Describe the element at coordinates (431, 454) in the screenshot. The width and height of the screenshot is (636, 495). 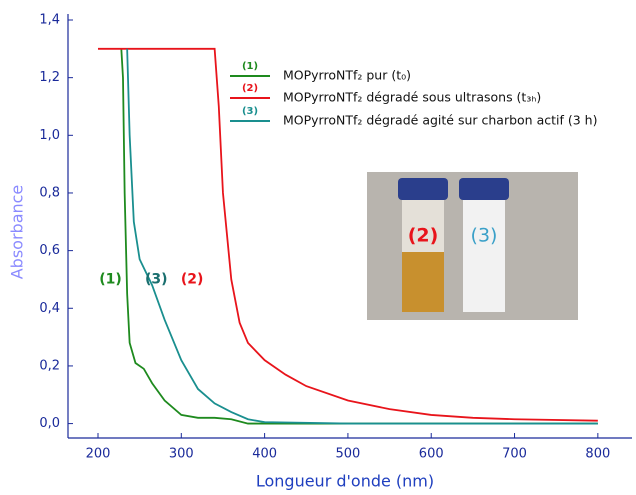
I see `x-tick-label: 600` at that location.